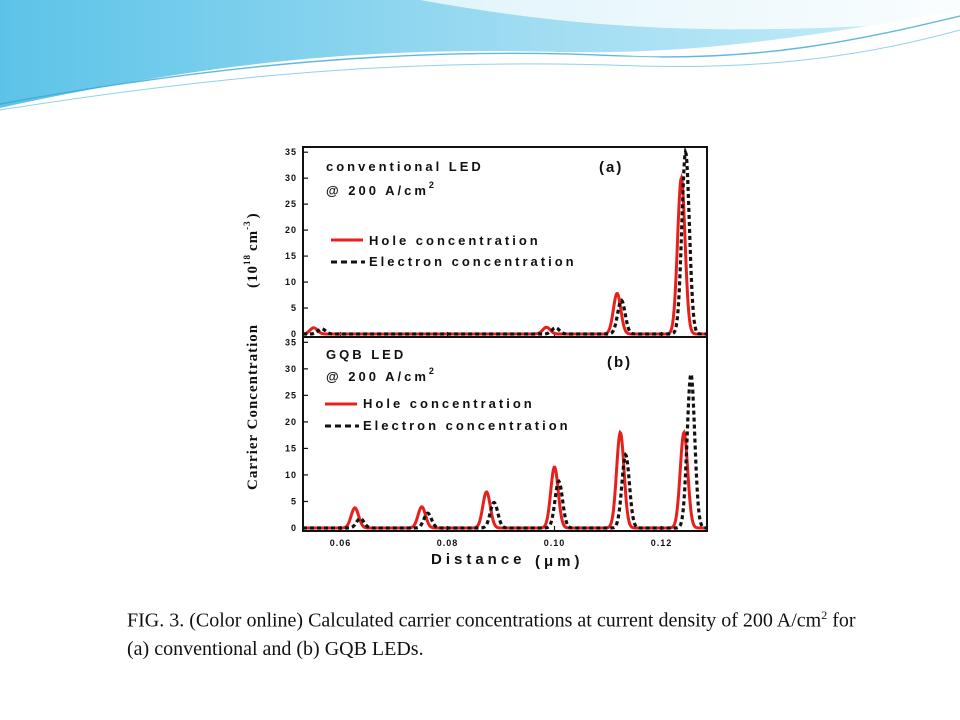 This screenshot has width=960, height=720. Describe the element at coordinates (381, 189) in the screenshot. I see `panel-a-condition: @ 200 A/cm2` at that location.